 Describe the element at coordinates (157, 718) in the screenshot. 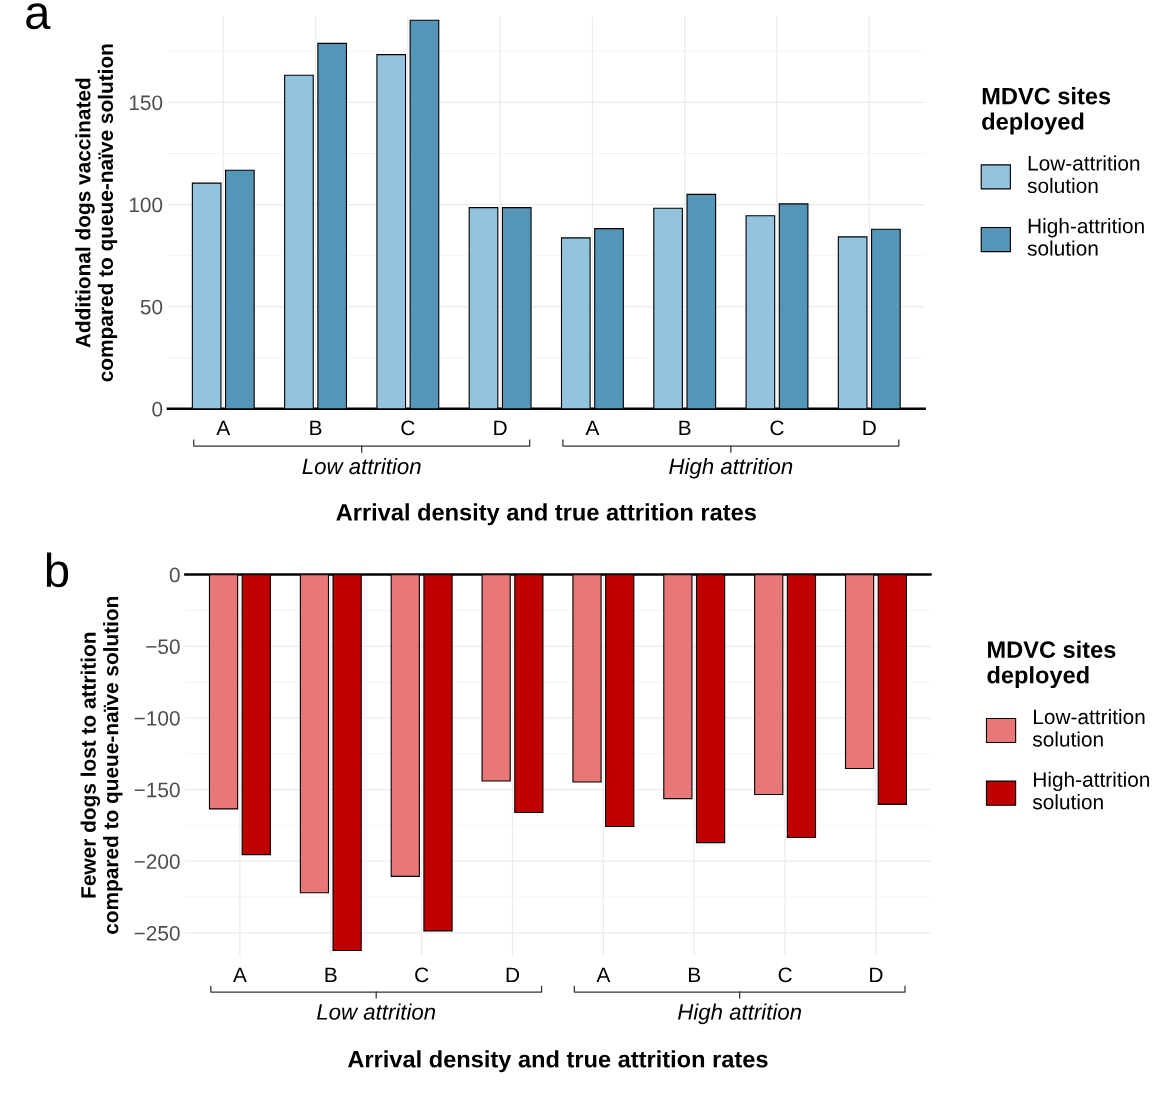

I see `y-tick-label: −100` at that location.